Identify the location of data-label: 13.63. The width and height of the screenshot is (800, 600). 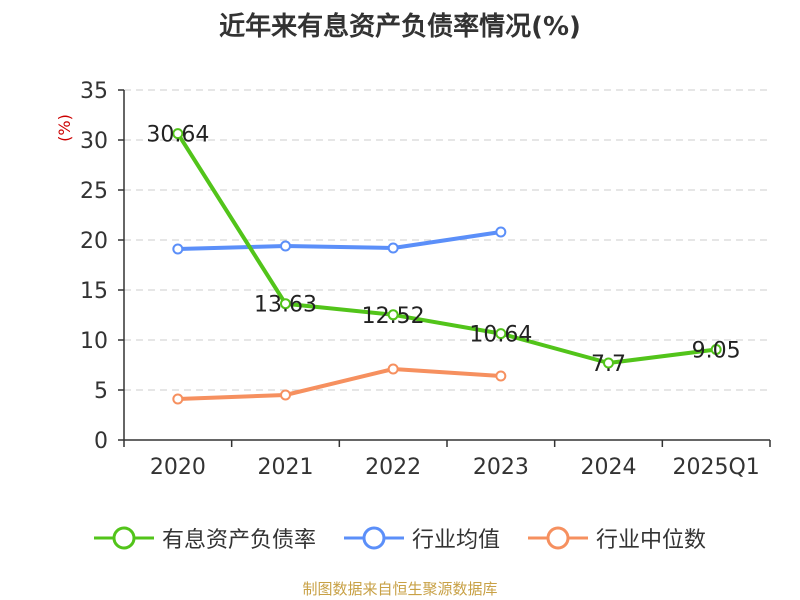
(285, 305).